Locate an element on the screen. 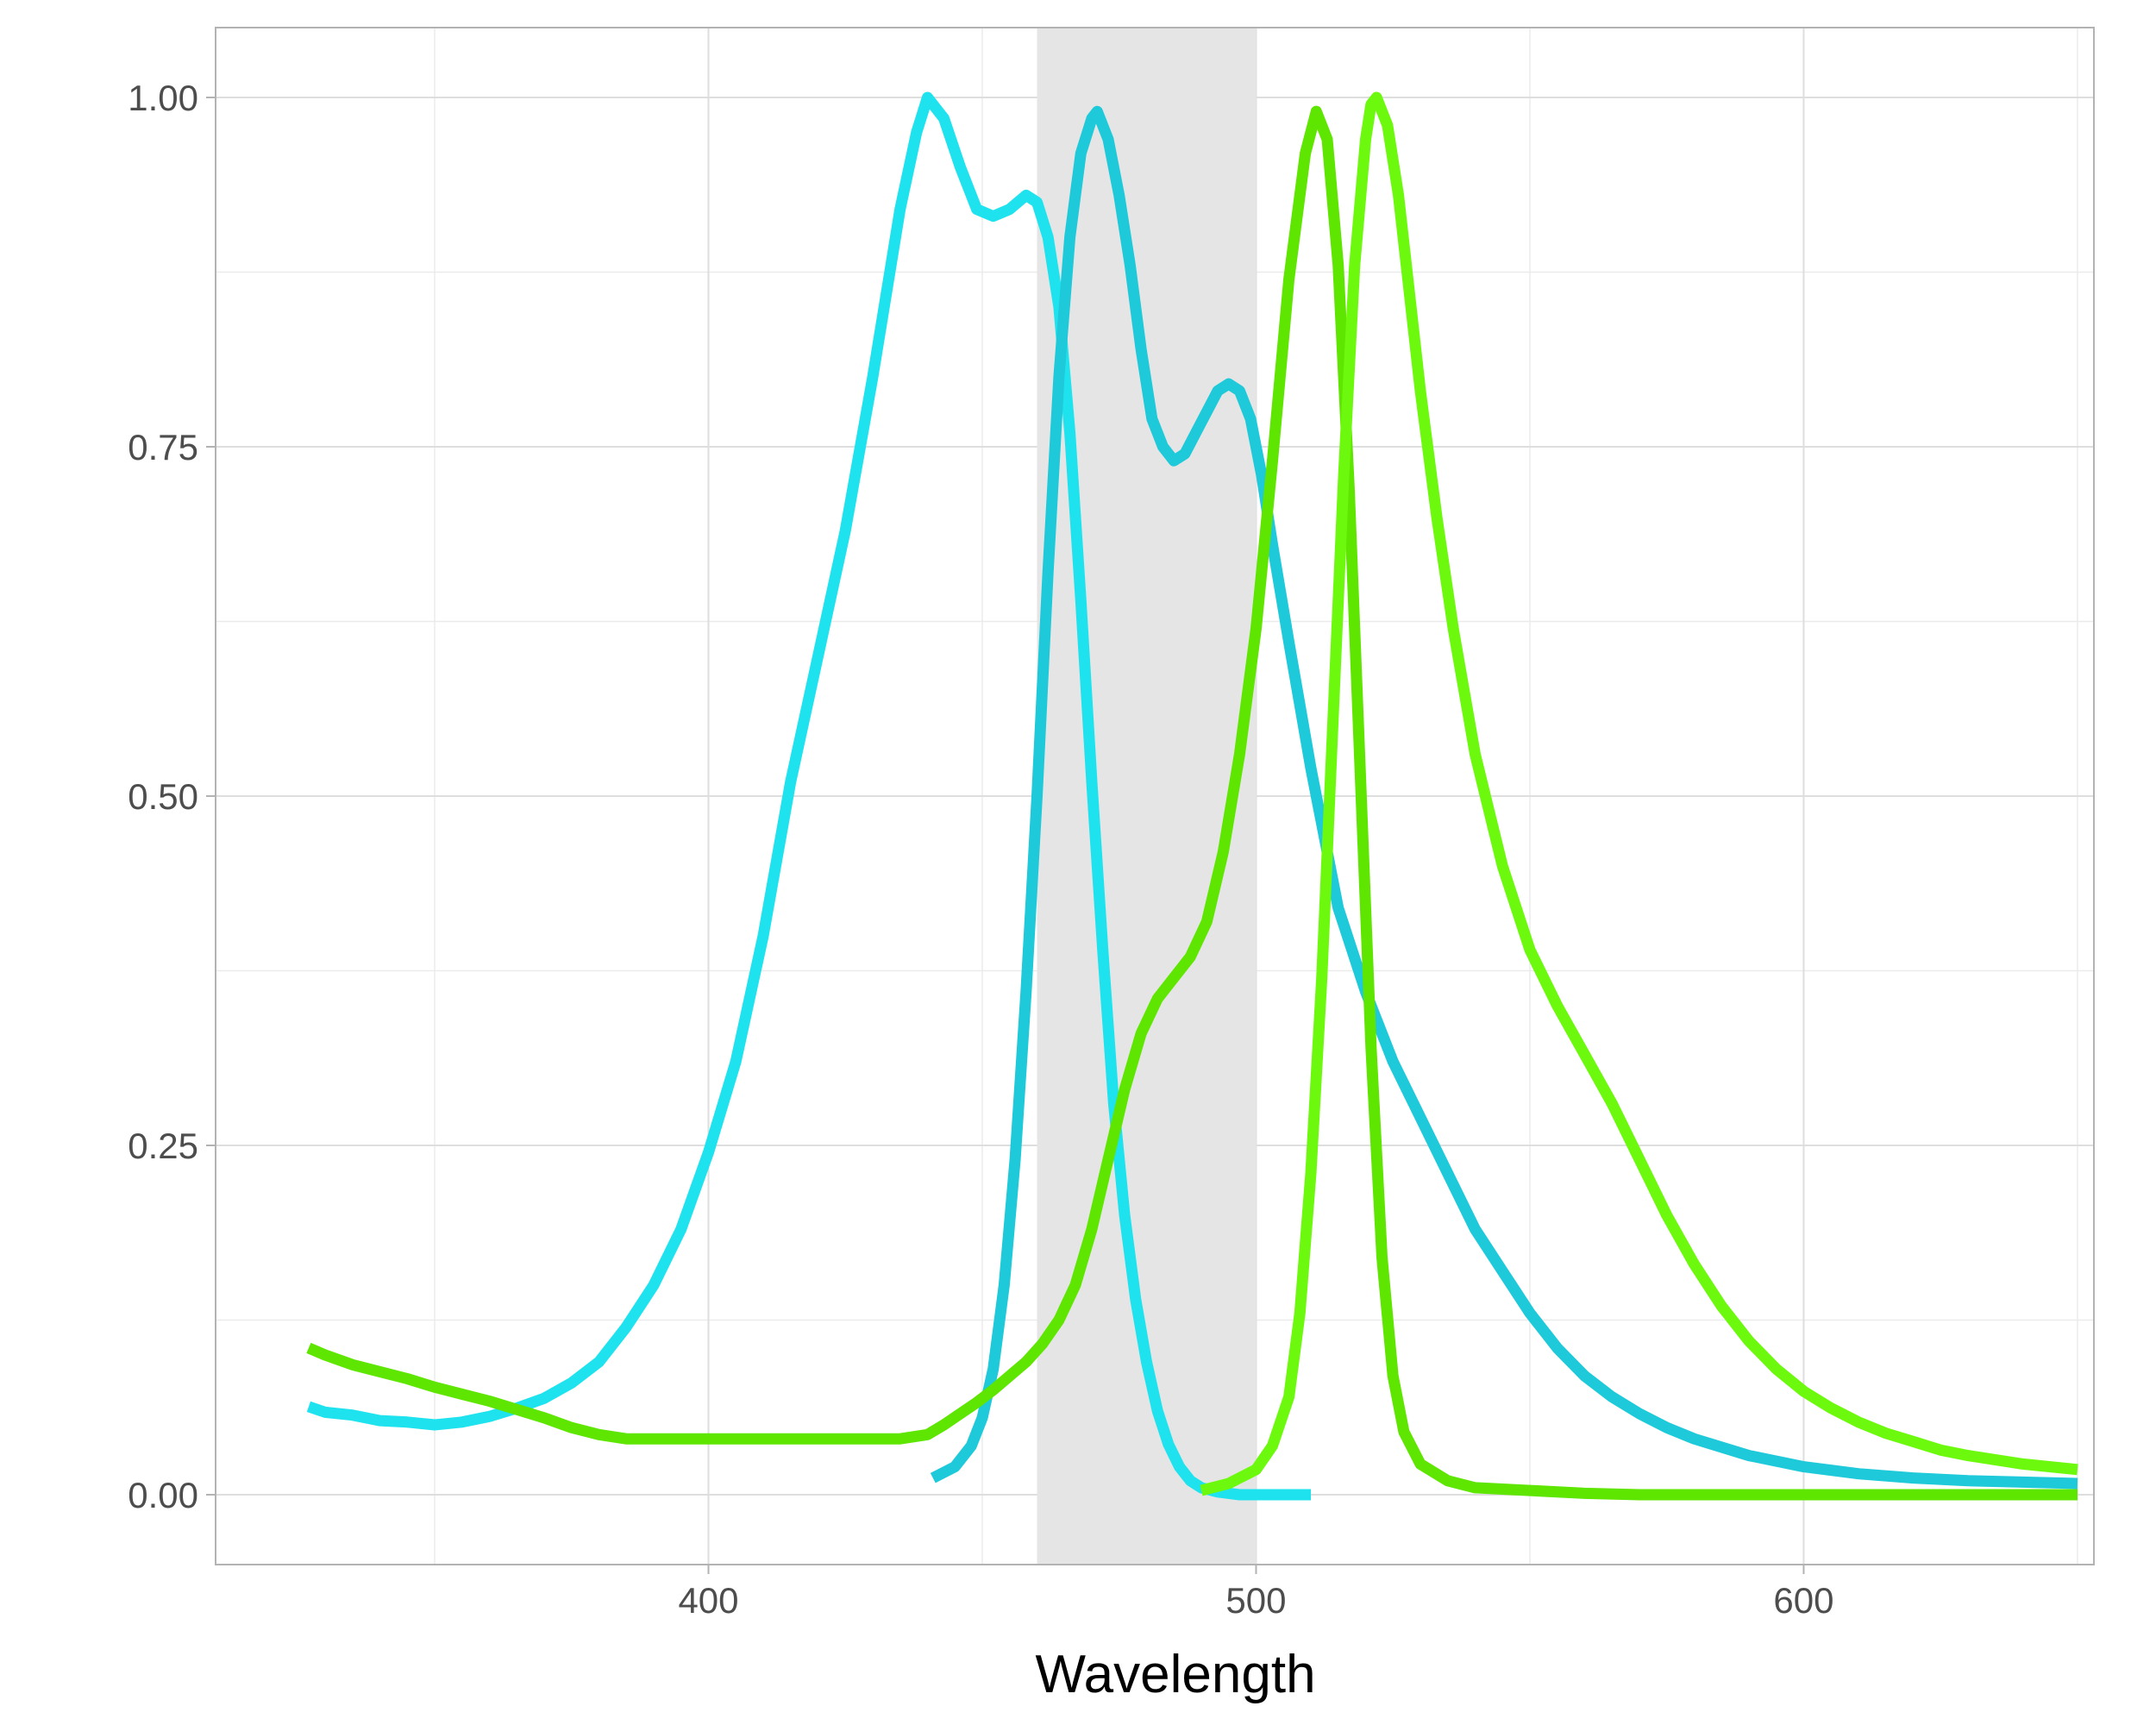 This screenshot has height=1725, width=2156. y-tick-label: 0.50 is located at coordinates (163, 797).